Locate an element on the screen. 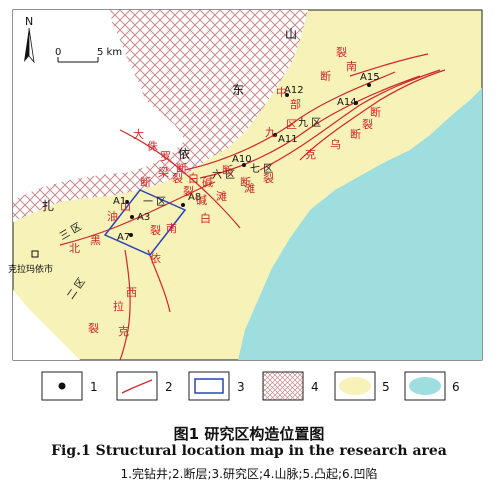 The width and height of the screenshot is (498, 495). fault-char: 中 is located at coordinates (281, 92).